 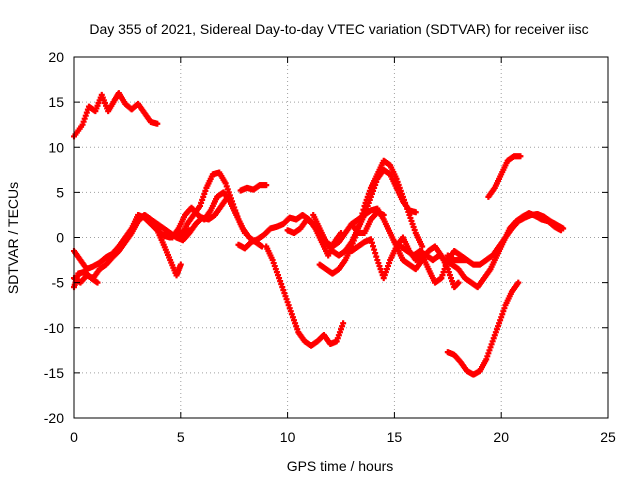 I want to click on x-tick-label: 0, so click(x=74, y=437).